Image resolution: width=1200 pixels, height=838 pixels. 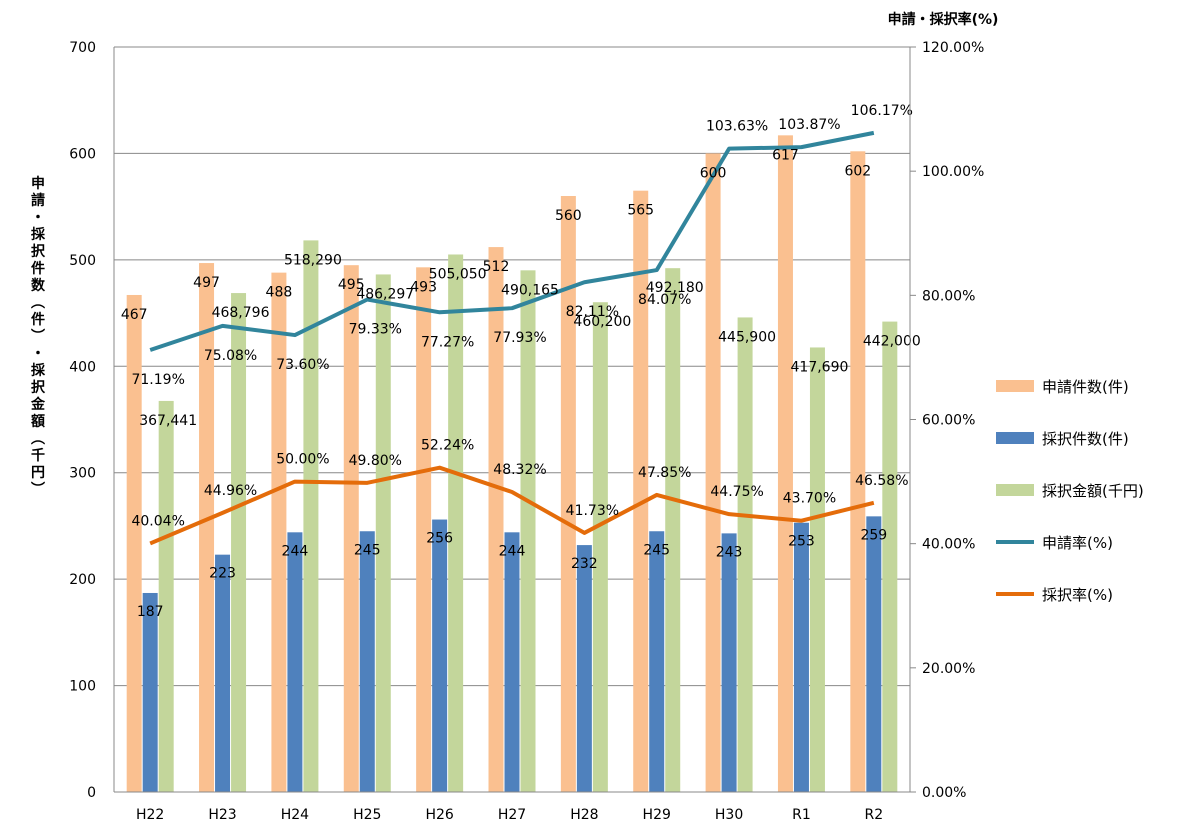 I want to click on line-series-path, so click(x=512, y=505).